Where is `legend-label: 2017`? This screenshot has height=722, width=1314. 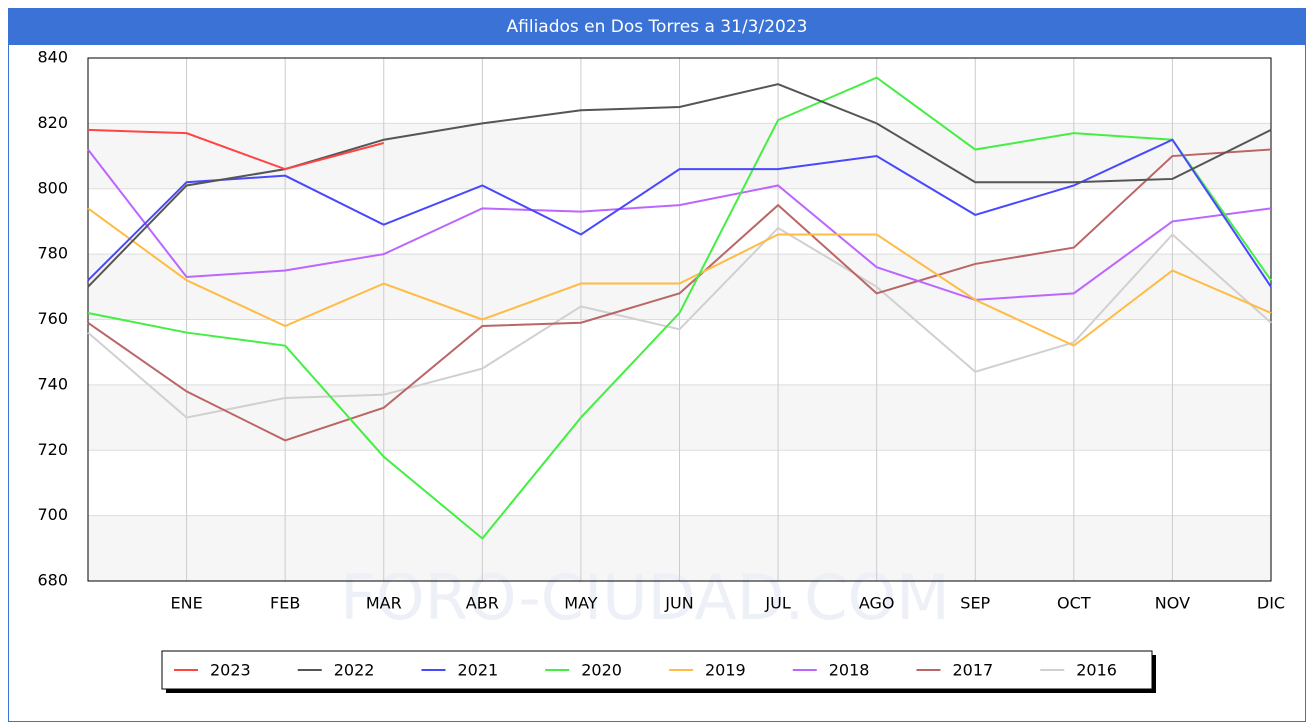
legend-label: 2017 is located at coordinates (973, 670).